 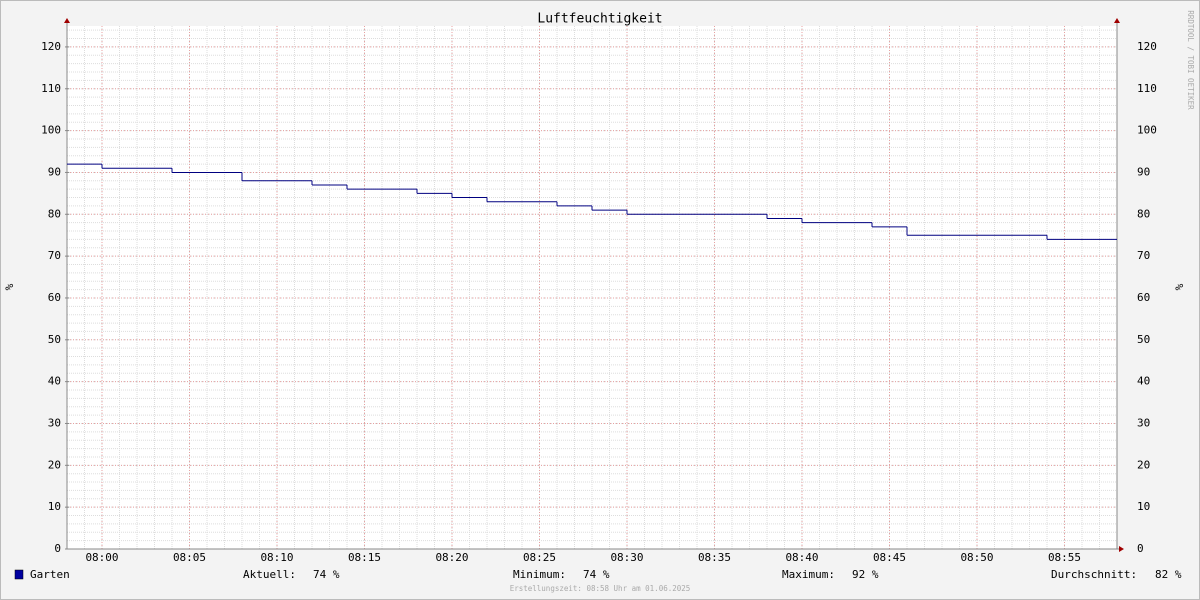 What do you see at coordinates (54, 422) in the screenshot?
I see `y-tick-label: 30` at bounding box center [54, 422].